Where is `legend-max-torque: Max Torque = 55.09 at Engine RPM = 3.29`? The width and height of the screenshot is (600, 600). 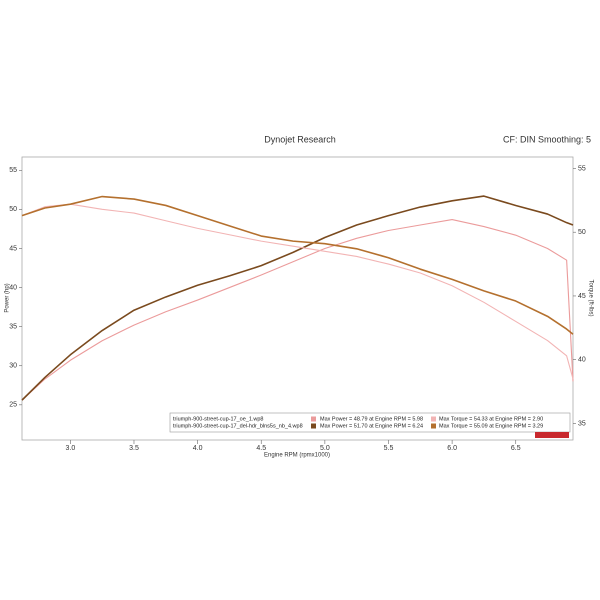 legend-max-torque: Max Torque = 55.09 at Engine RPM = 3.29 is located at coordinates (491, 426).